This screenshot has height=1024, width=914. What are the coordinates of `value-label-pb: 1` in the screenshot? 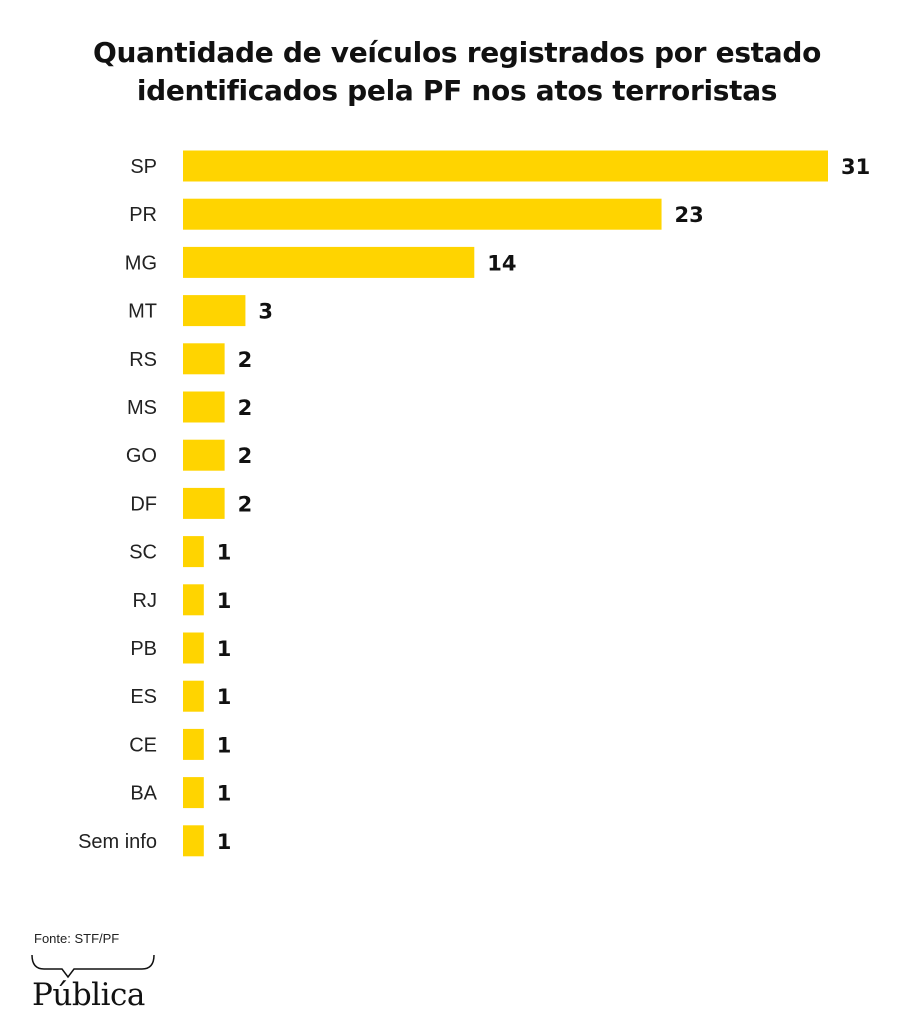 It's located at (224, 649).